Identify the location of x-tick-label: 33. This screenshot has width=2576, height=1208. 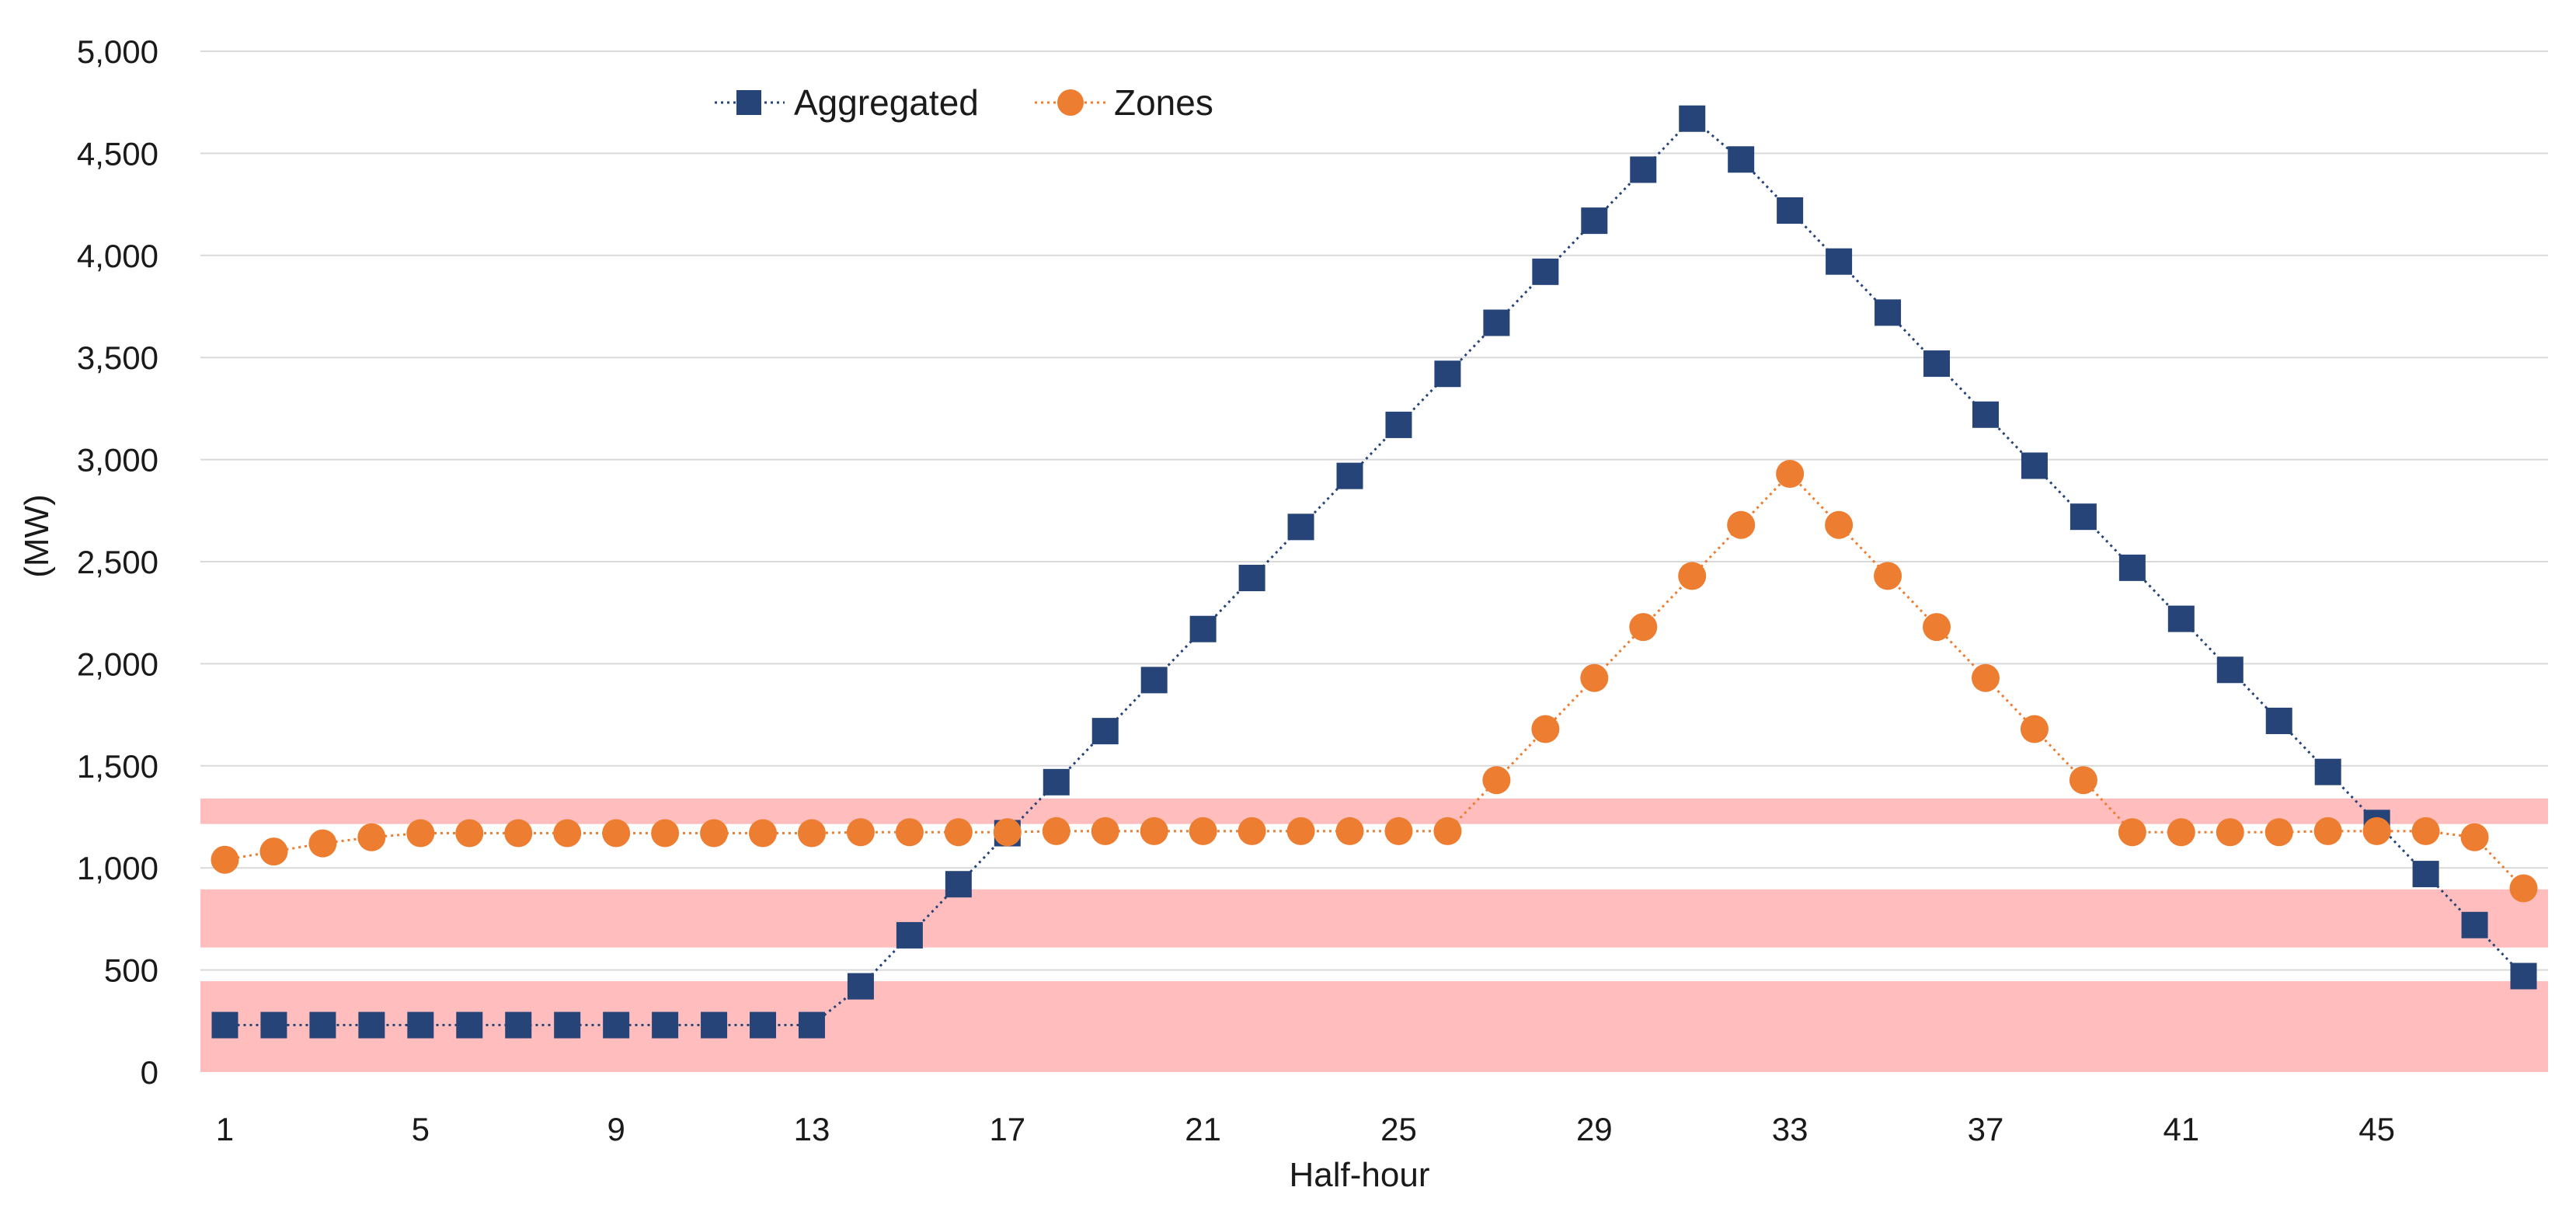
(1790, 1129).